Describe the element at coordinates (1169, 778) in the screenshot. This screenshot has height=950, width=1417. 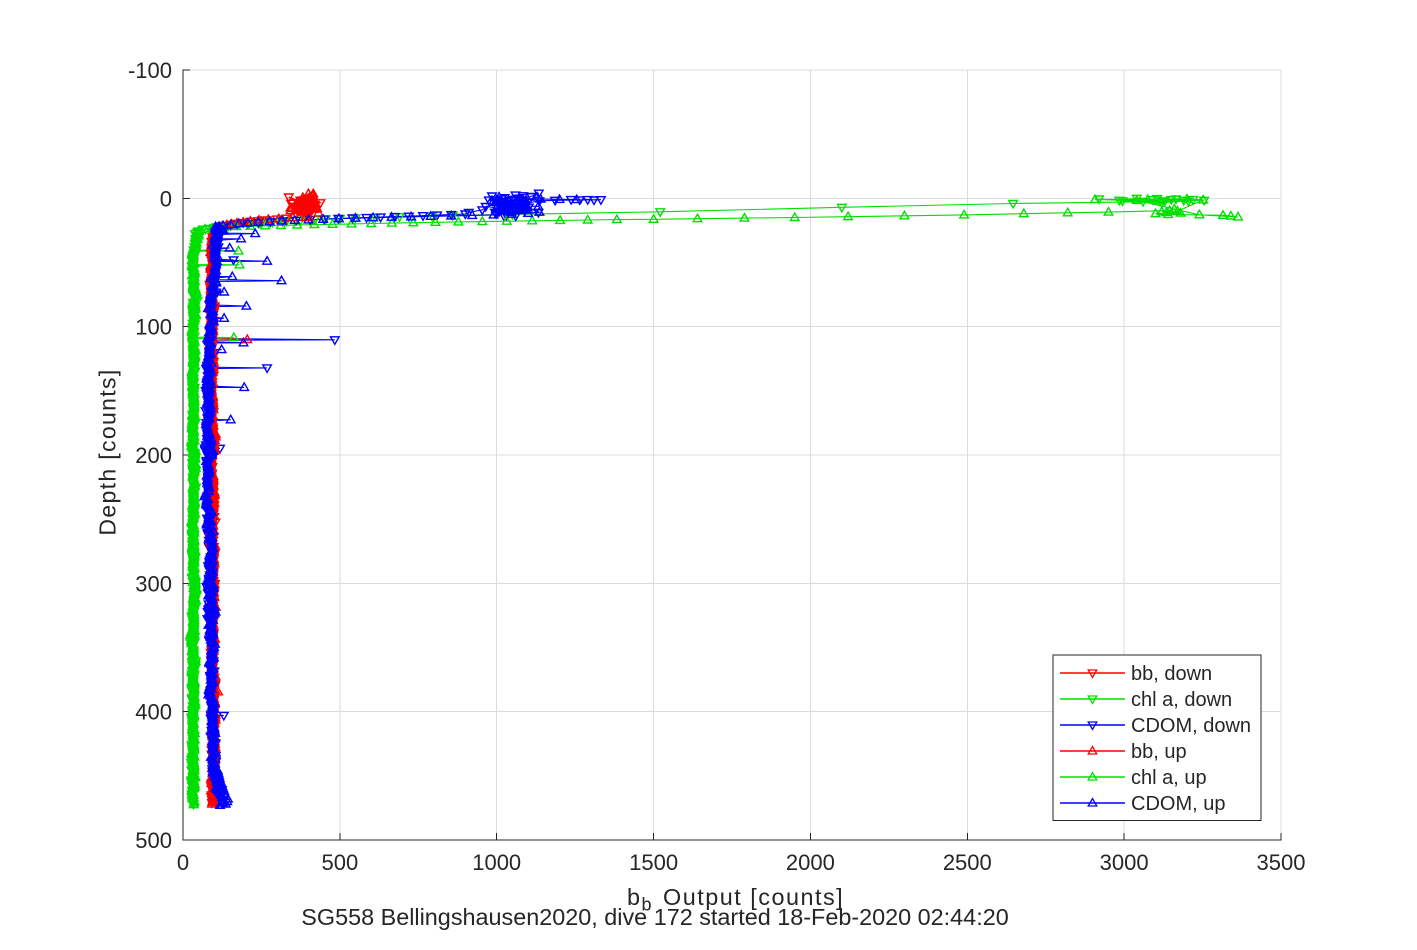
I see `svg-text: chl a, up` at that location.